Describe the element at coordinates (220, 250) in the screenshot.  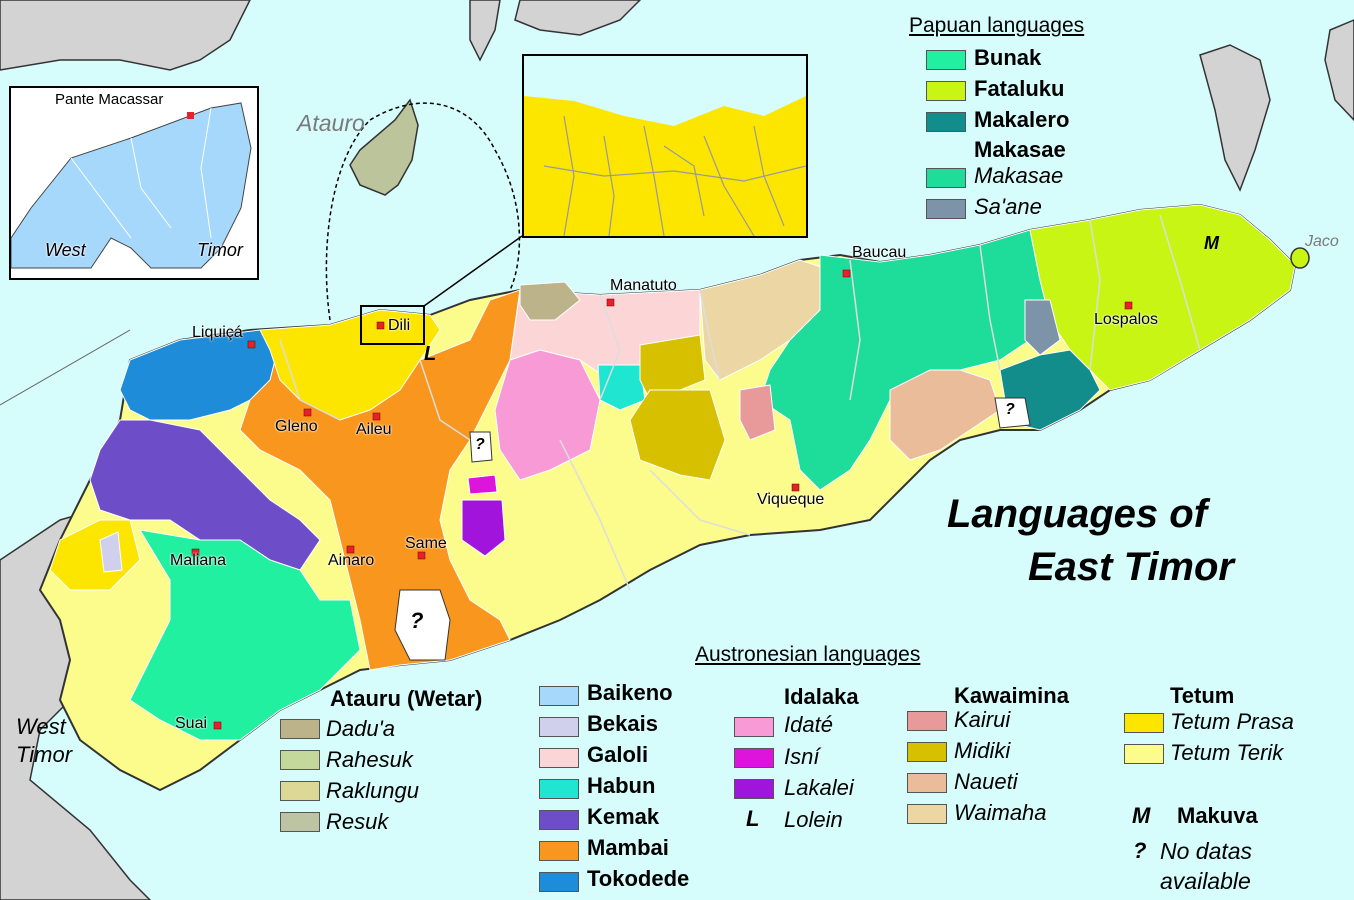
I see `place-inset-timor: Timor` at that location.